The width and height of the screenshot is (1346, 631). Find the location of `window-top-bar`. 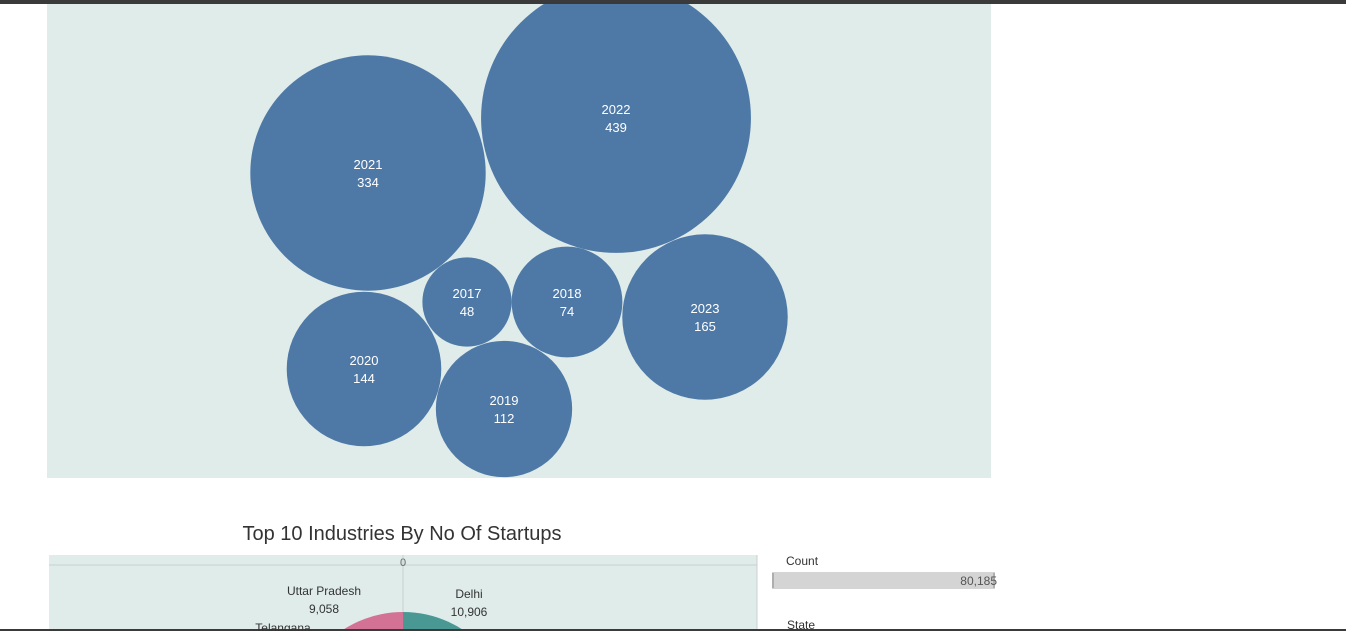

window-top-bar is located at coordinates (673, 2).